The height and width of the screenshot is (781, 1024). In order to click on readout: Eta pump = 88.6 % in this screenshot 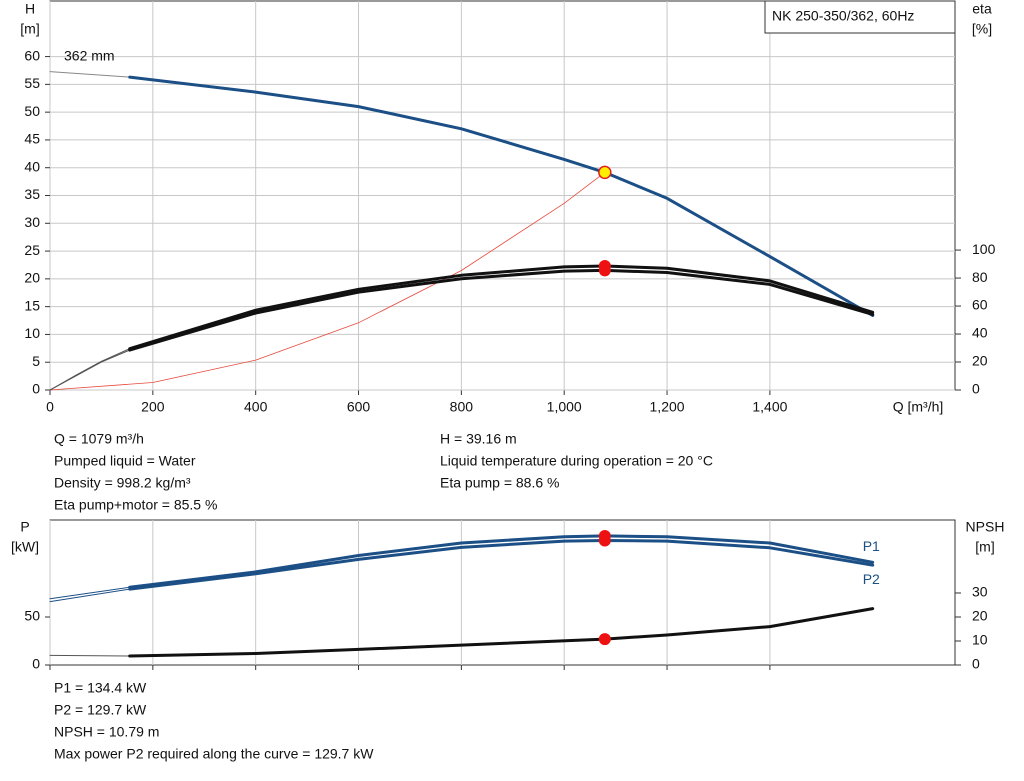, I will do `click(499, 483)`.